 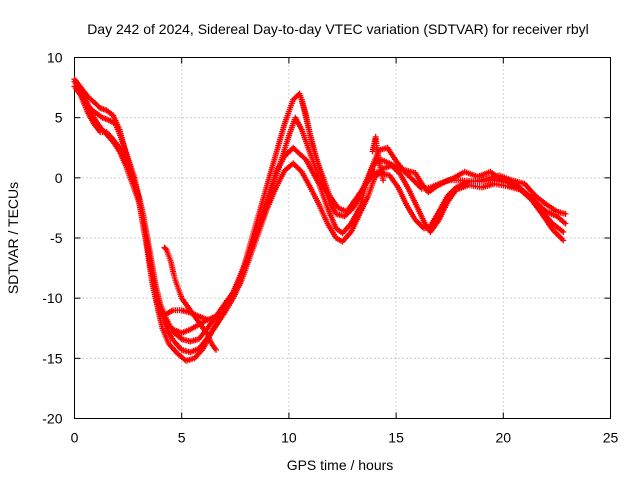 I want to click on series-track-h, so click(x=186, y=326).